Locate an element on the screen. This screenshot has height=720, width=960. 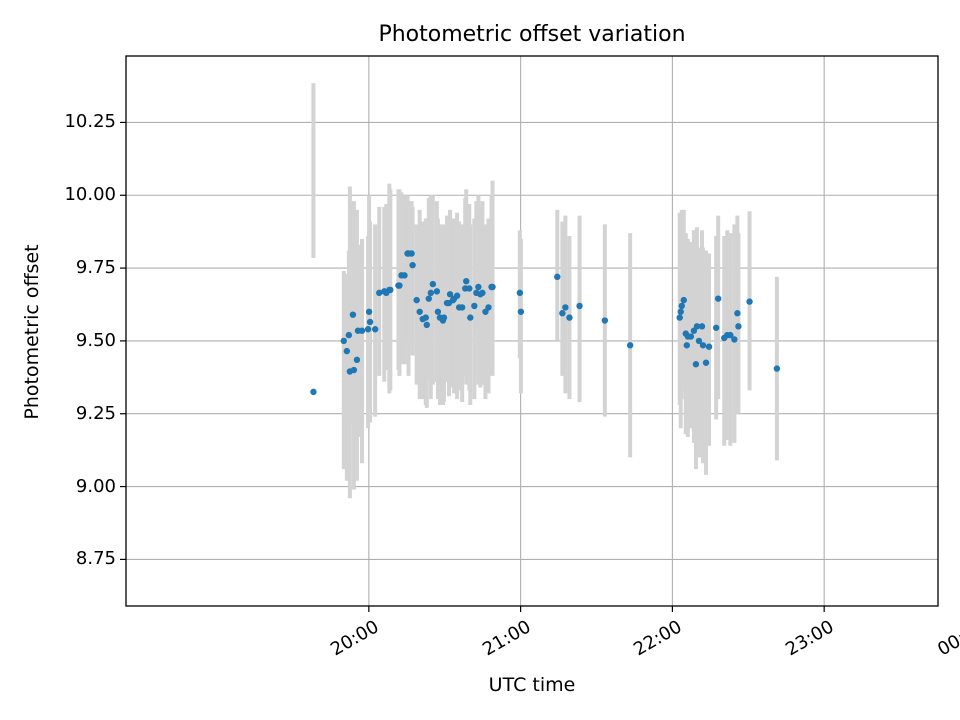
y-tick-label: 9.00 is located at coordinates (95, 486).